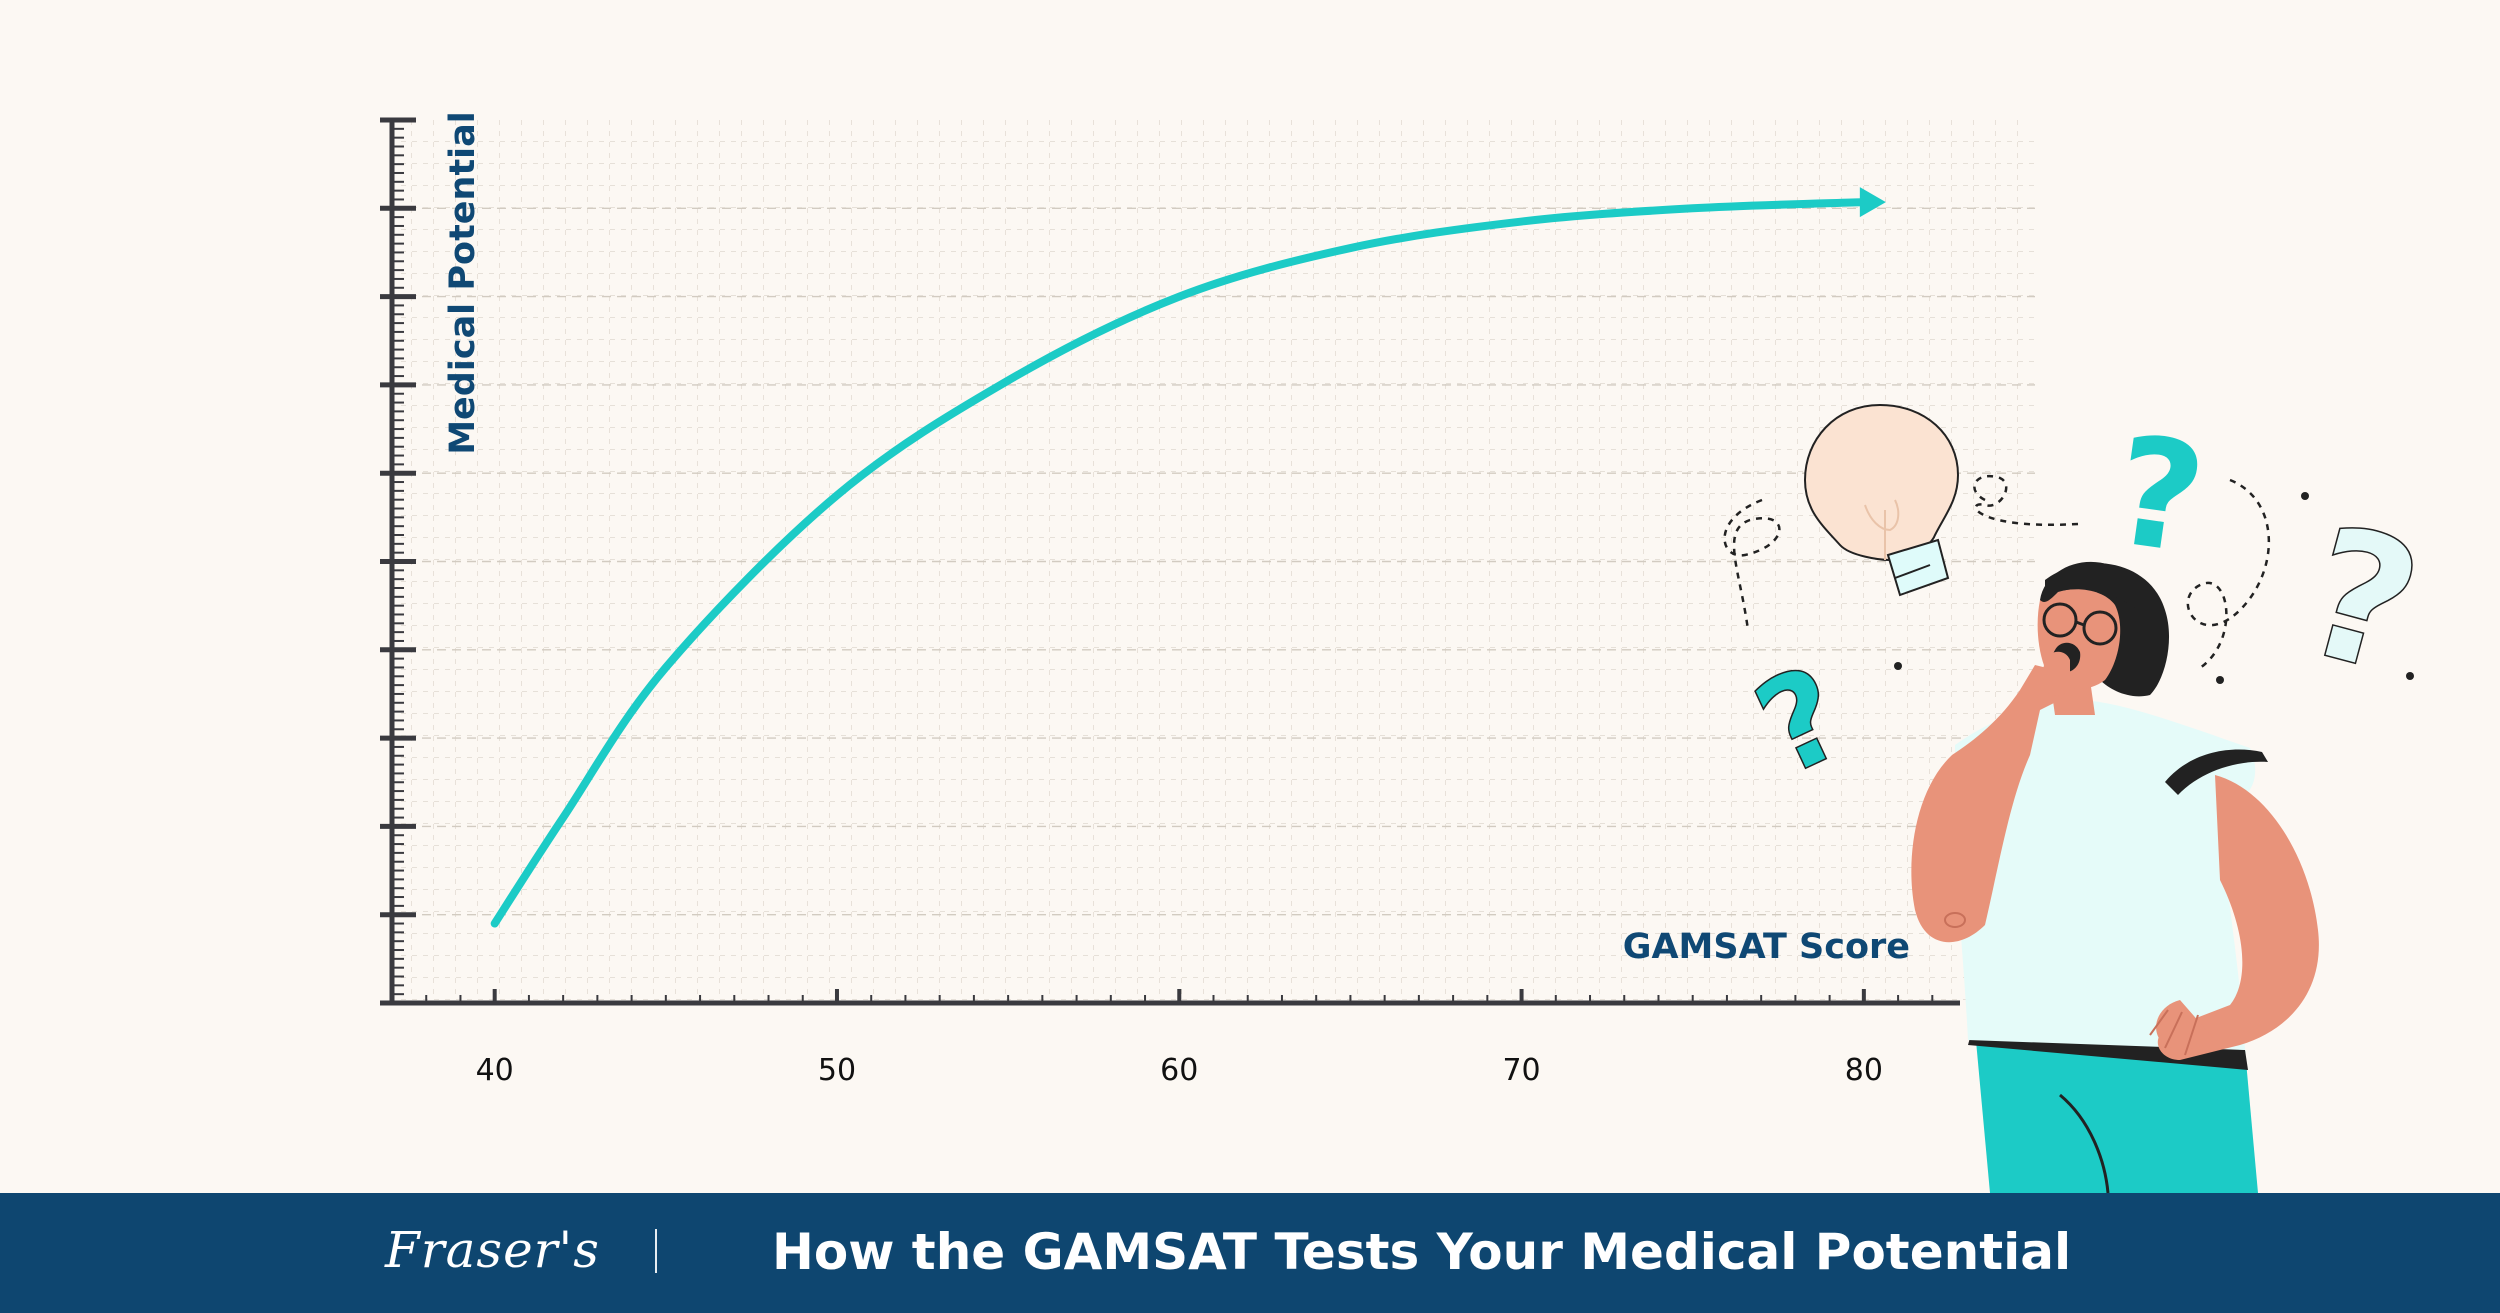 The height and width of the screenshot is (1313, 2500). I want to click on x-tick-label: 80, so click(1864, 1070).